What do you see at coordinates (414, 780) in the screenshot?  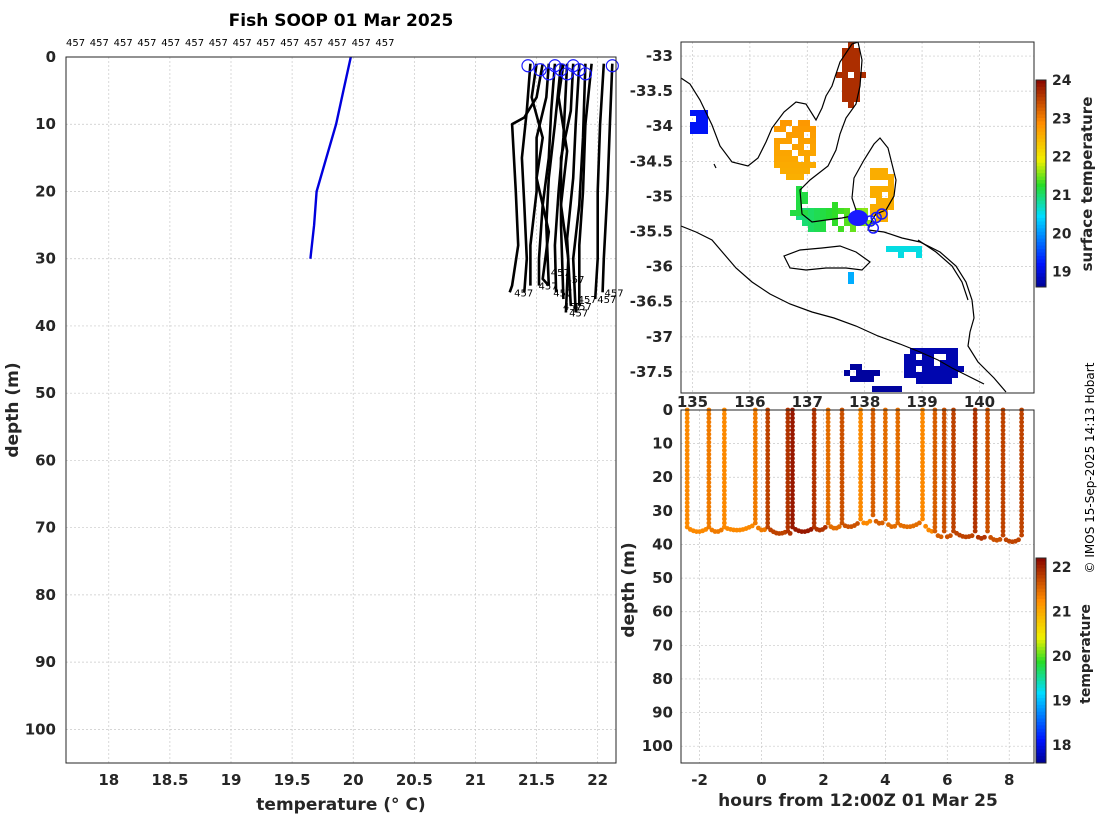 I see `xtick-label: 20.5` at bounding box center [414, 780].